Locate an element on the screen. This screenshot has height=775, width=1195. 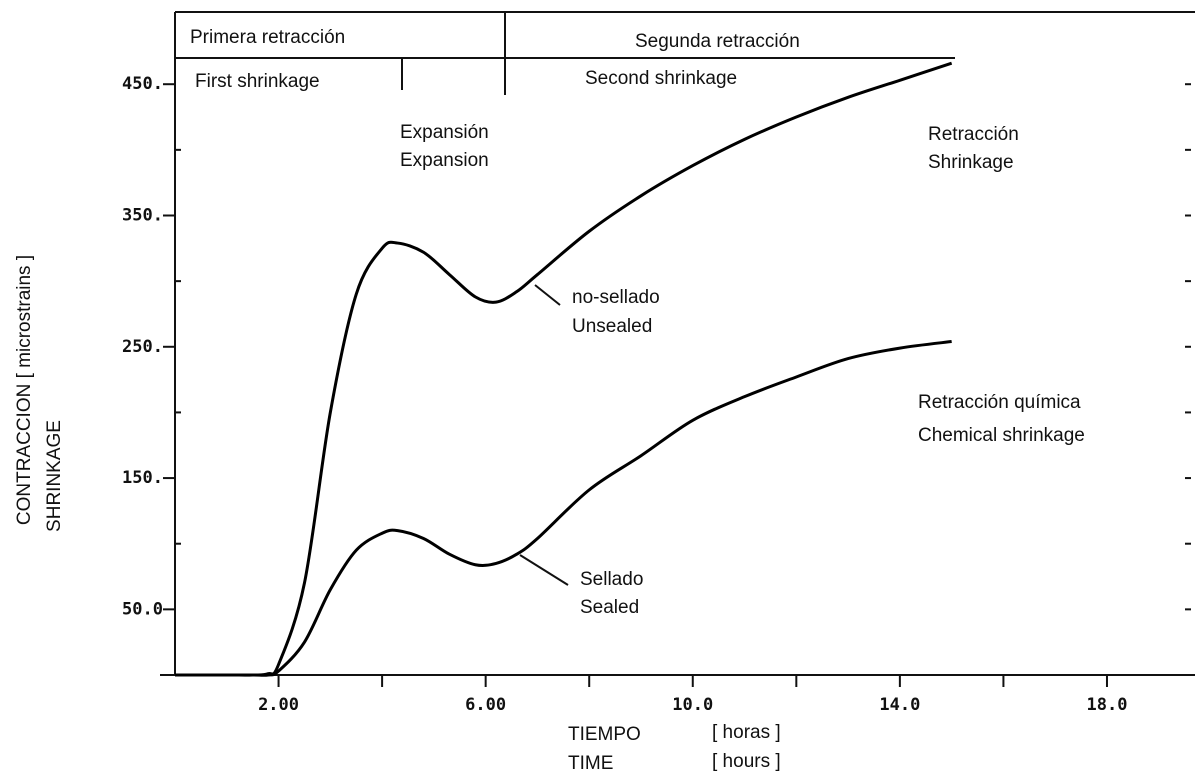
x-tick-label: 6.00 is located at coordinates (485, 705).